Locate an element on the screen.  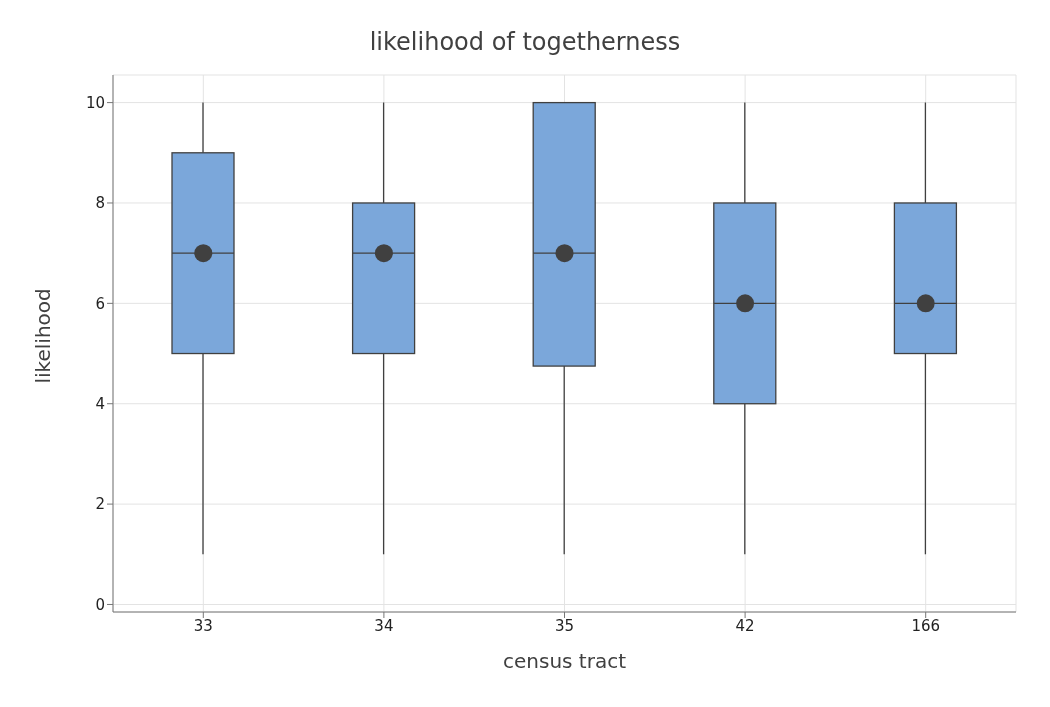
x-tick-label: 166 is located at coordinates (926, 625).